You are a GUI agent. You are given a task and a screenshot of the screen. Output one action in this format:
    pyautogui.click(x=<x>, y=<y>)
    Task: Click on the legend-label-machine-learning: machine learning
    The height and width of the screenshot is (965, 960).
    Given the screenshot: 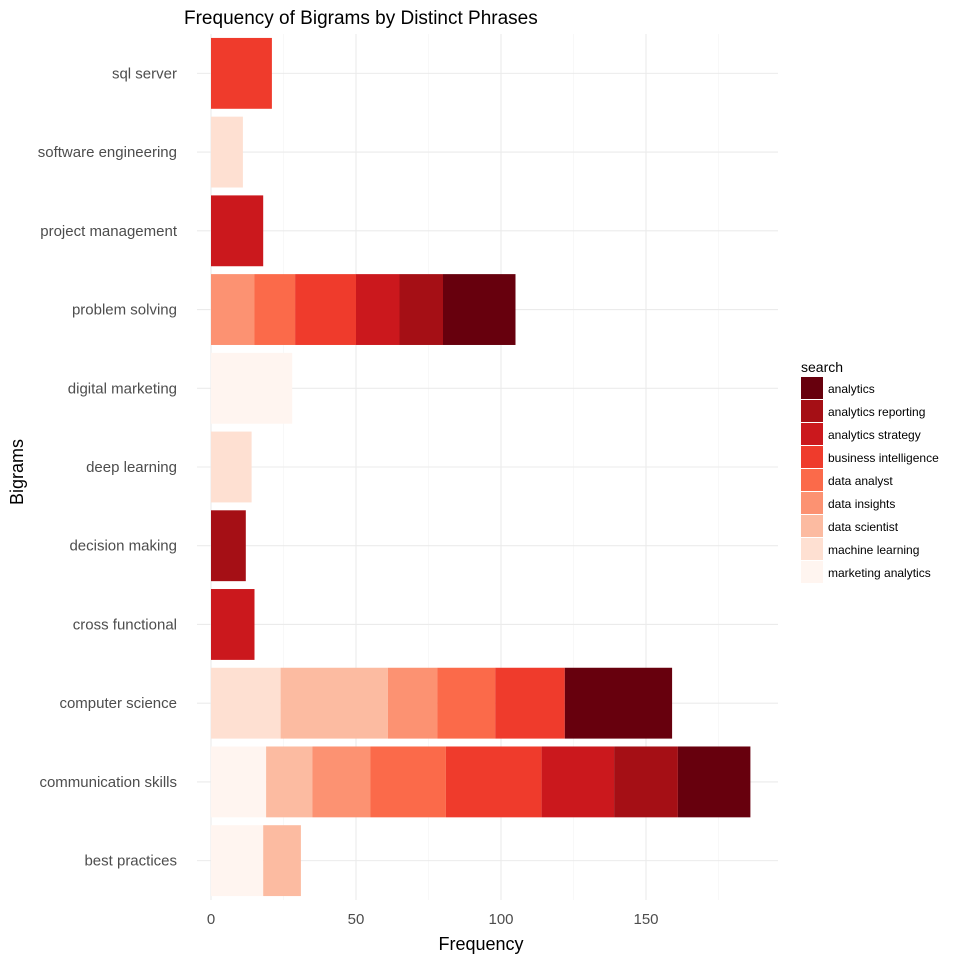 What is the action you would take?
    pyautogui.click(x=873, y=550)
    